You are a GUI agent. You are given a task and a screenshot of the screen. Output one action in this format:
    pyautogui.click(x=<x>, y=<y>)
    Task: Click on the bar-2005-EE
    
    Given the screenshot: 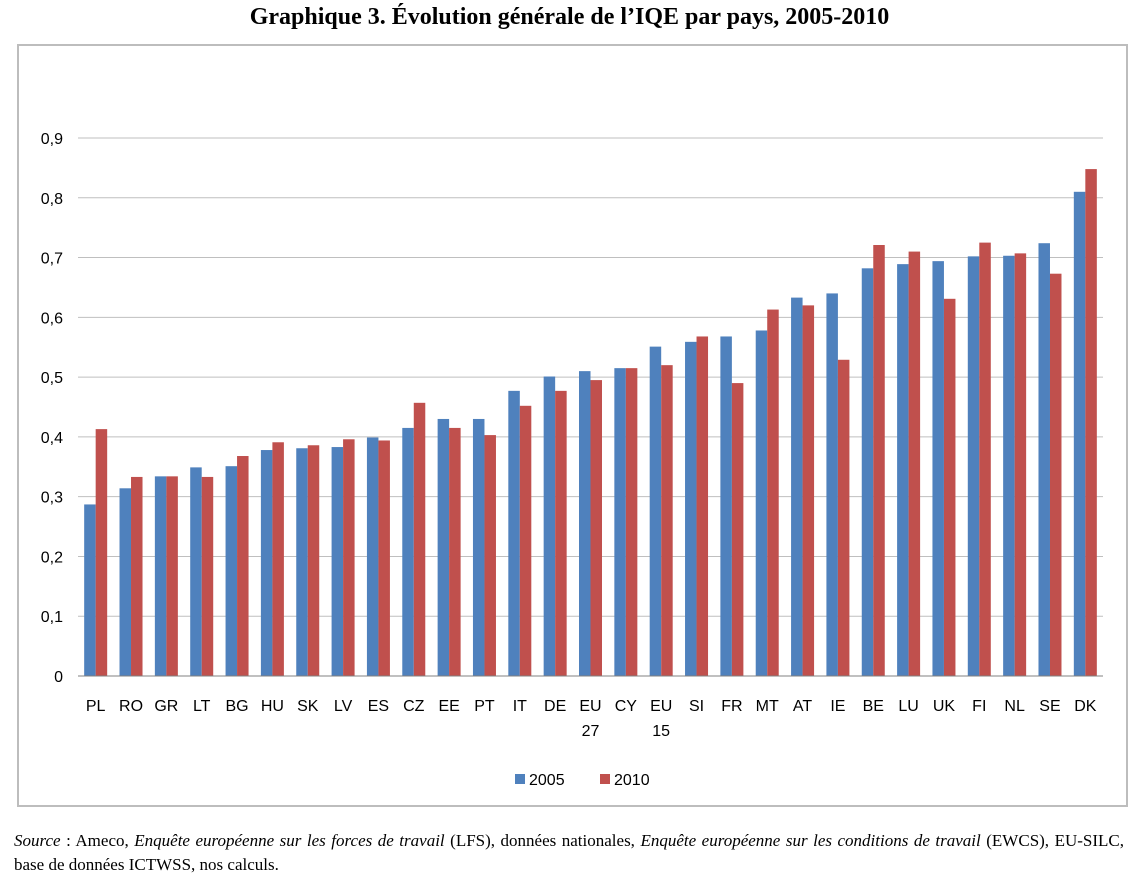 What is the action you would take?
    pyautogui.click(x=443, y=547)
    